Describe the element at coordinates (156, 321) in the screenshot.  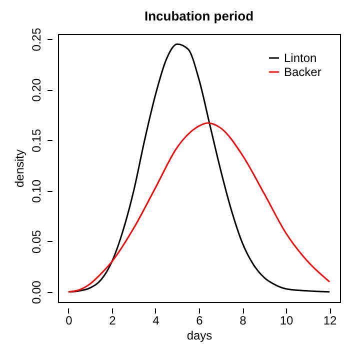
I see `x-tick-label: 4` at that location.